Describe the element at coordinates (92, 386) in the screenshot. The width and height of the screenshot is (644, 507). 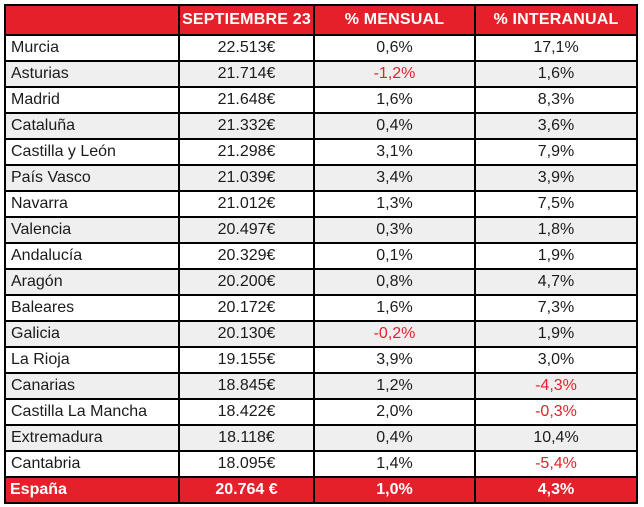
I see `cell-region: Canarias` at that location.